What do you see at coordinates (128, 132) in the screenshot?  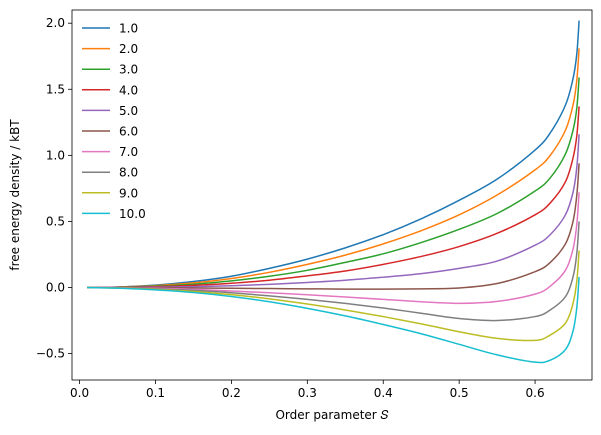 I see `legend-label: 6.0` at bounding box center [128, 132].